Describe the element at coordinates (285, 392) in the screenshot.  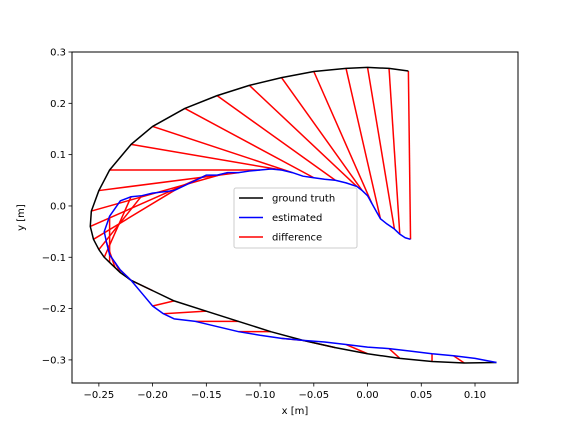
I see `x-ticks: −0.25 −0.20 −0.15 −0.10 −0.05 0.00 0.05 0.10` at that location.